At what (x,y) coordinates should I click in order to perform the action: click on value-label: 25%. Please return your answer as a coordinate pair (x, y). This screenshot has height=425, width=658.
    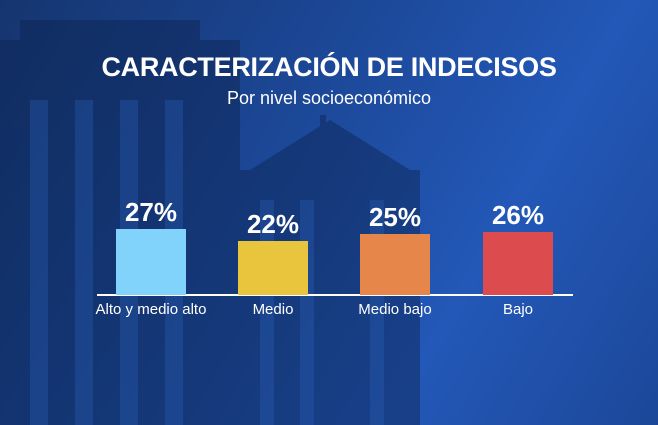
    Looking at the image, I should click on (395, 217).